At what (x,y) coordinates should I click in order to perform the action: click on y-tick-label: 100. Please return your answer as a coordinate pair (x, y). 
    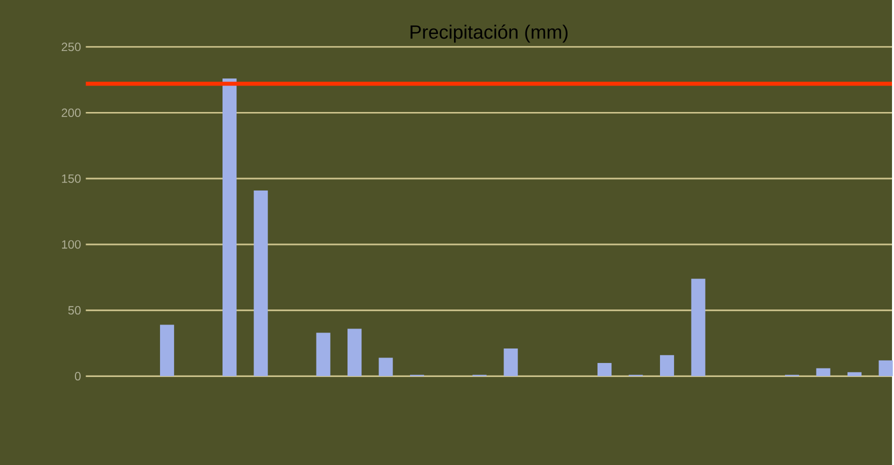
    Looking at the image, I should click on (71, 244).